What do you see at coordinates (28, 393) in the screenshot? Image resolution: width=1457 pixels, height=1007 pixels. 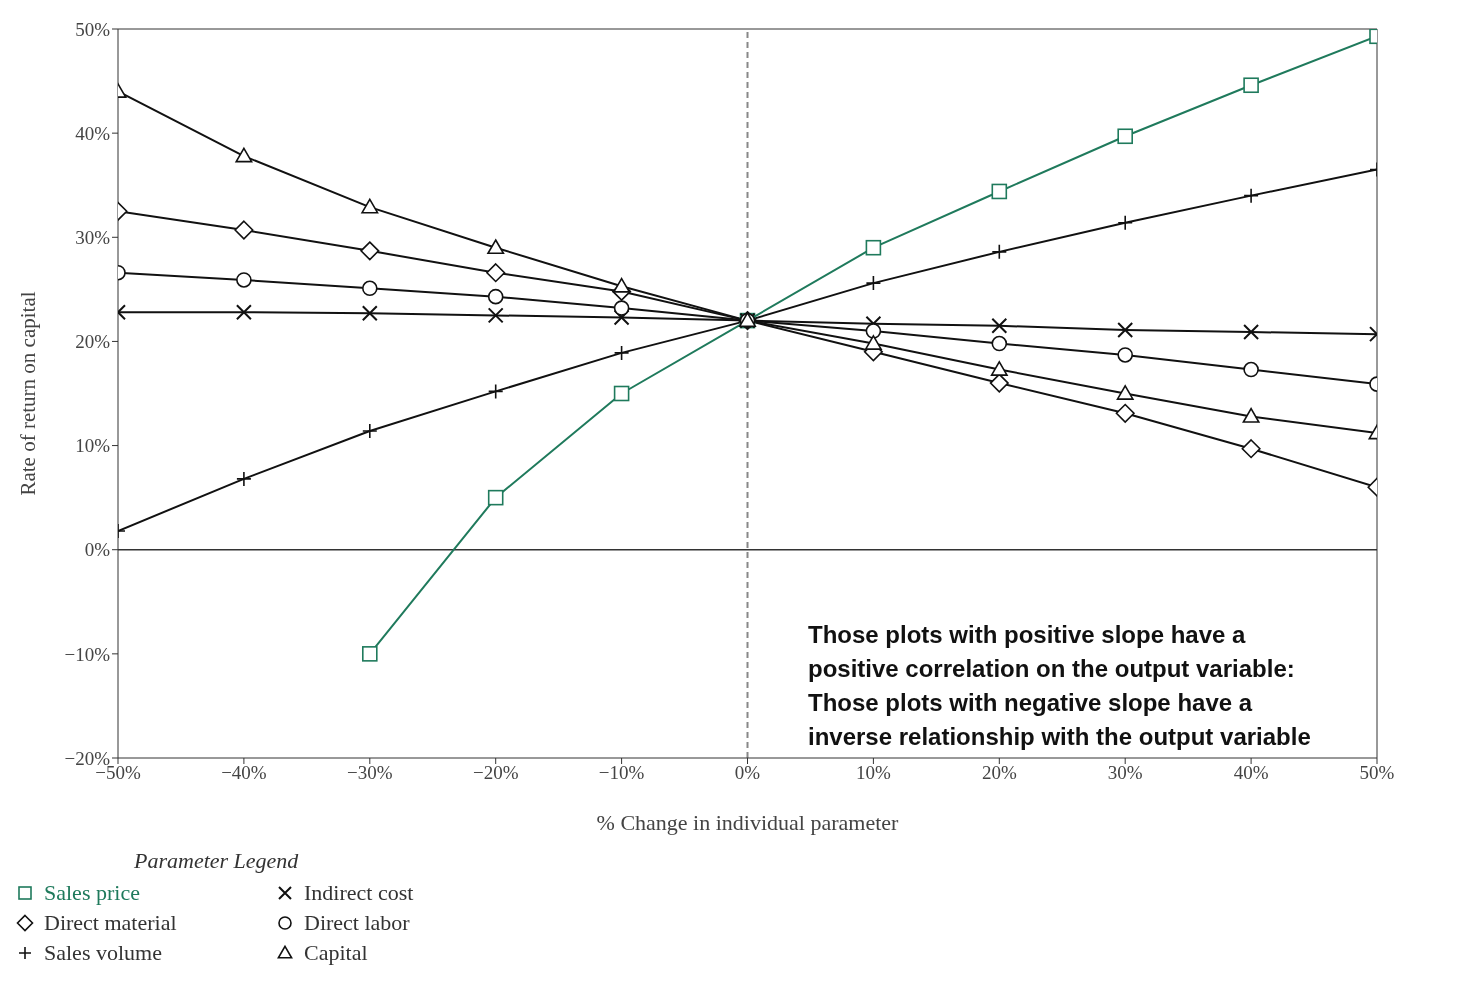 I see `y-axis-title: Rate of return on capital` at bounding box center [28, 393].